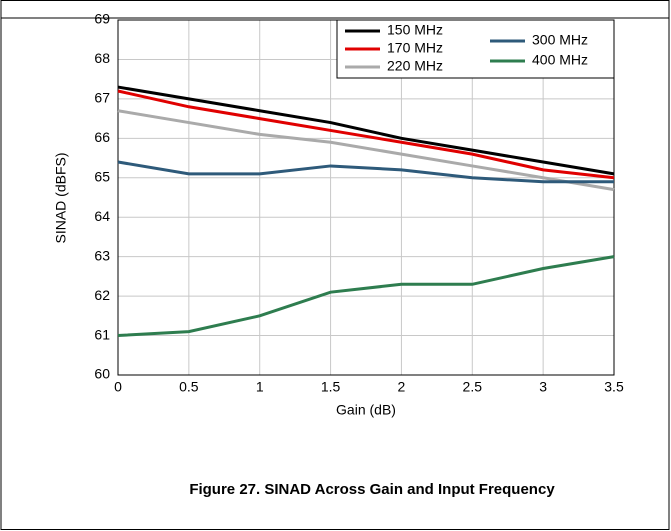  I want to click on legend-box, so click(475, 49).